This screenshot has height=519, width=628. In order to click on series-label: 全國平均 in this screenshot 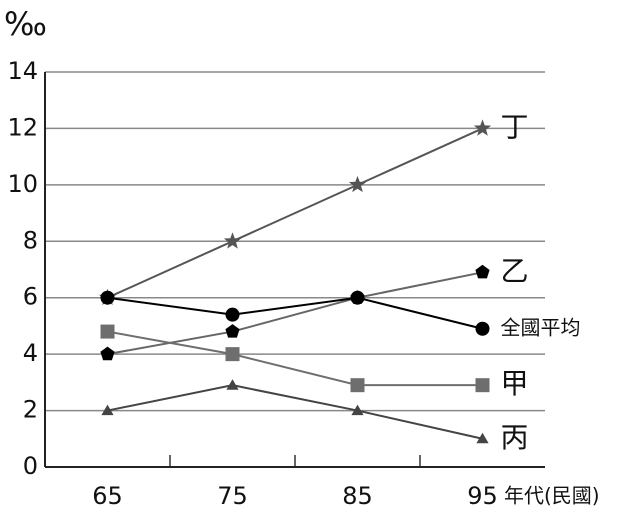, I will do `click(541, 327)`.